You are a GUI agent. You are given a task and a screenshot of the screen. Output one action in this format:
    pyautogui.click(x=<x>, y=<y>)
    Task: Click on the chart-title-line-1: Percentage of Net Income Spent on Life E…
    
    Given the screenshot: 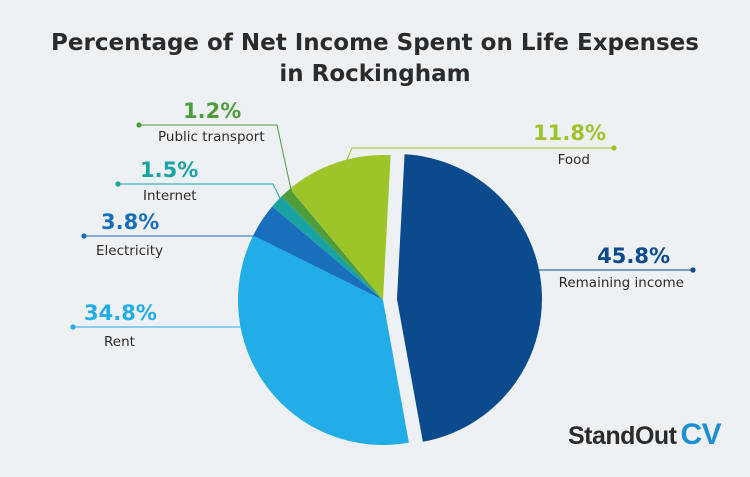 What is the action you would take?
    pyautogui.click(x=375, y=43)
    